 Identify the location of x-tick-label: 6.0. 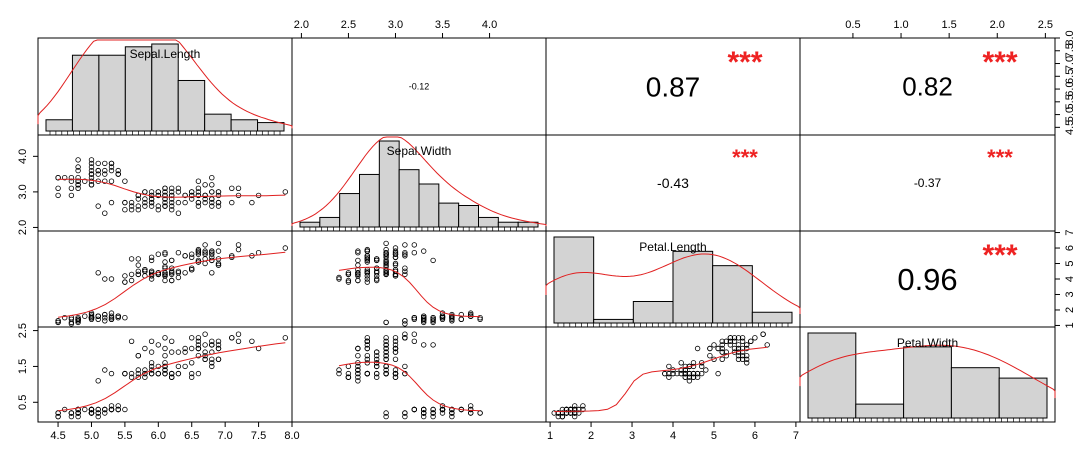
(158, 436).